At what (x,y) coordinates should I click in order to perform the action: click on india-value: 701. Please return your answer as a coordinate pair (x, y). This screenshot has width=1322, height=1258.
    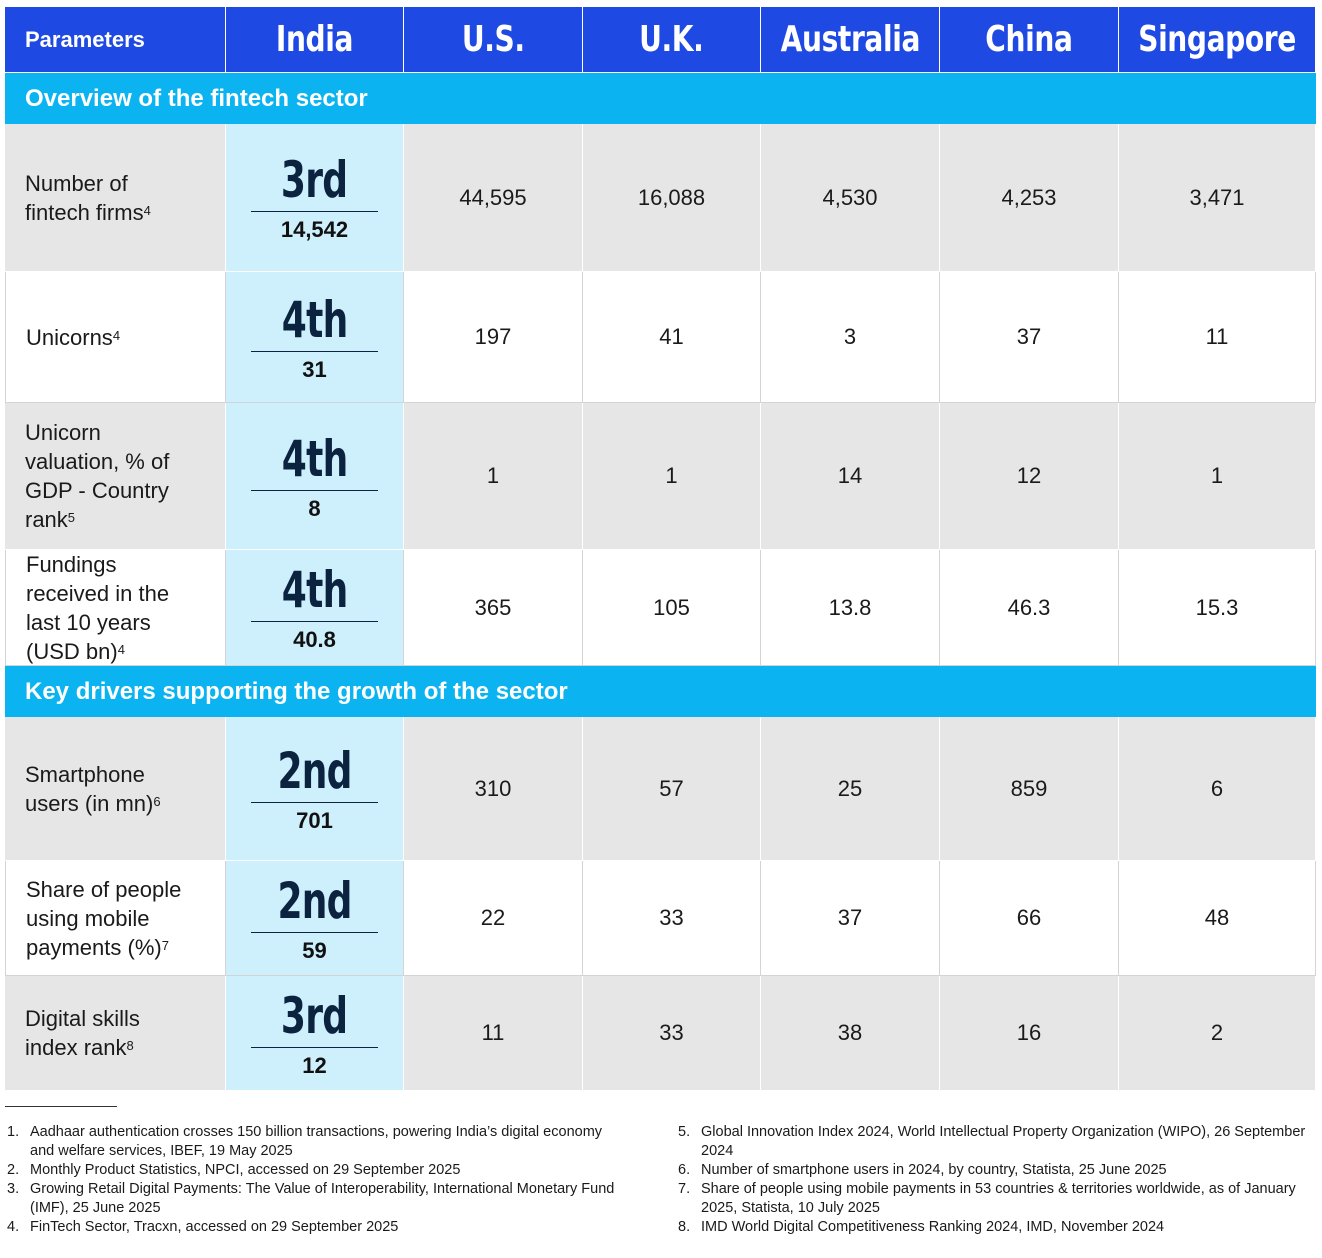
    Looking at the image, I should click on (314, 820).